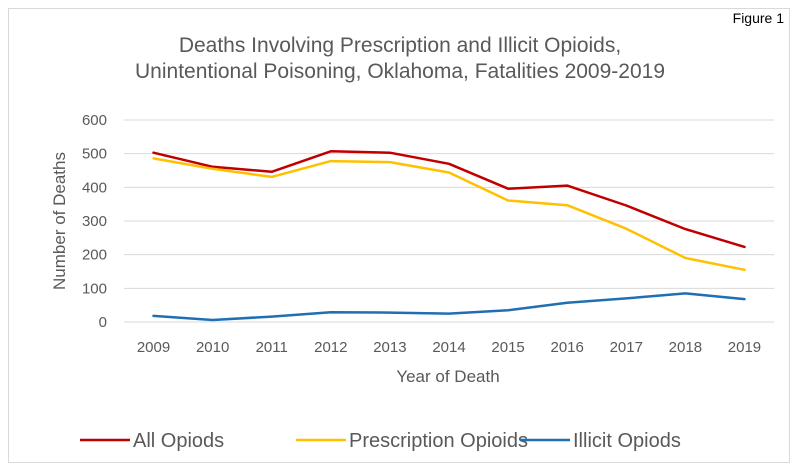  I want to click on y-tick-label: 300, so click(94, 221).